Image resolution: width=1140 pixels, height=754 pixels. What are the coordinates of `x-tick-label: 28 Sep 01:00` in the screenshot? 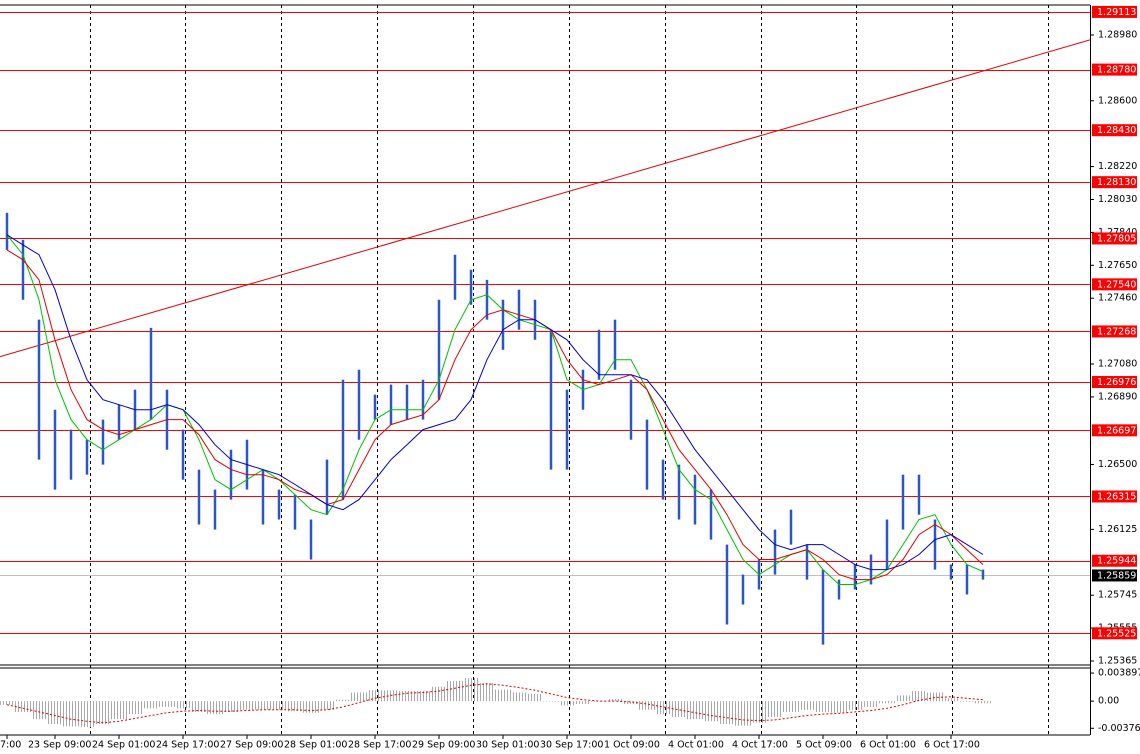 It's located at (315, 745).